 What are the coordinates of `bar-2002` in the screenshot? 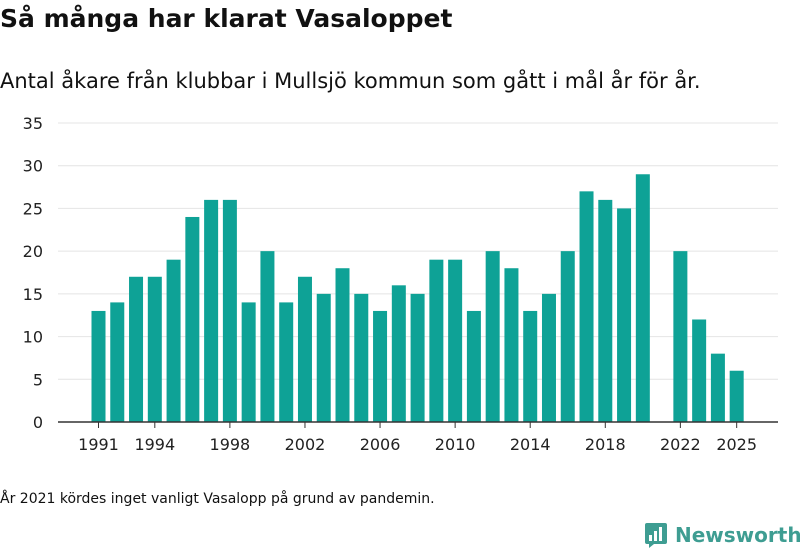 It's located at (304, 349).